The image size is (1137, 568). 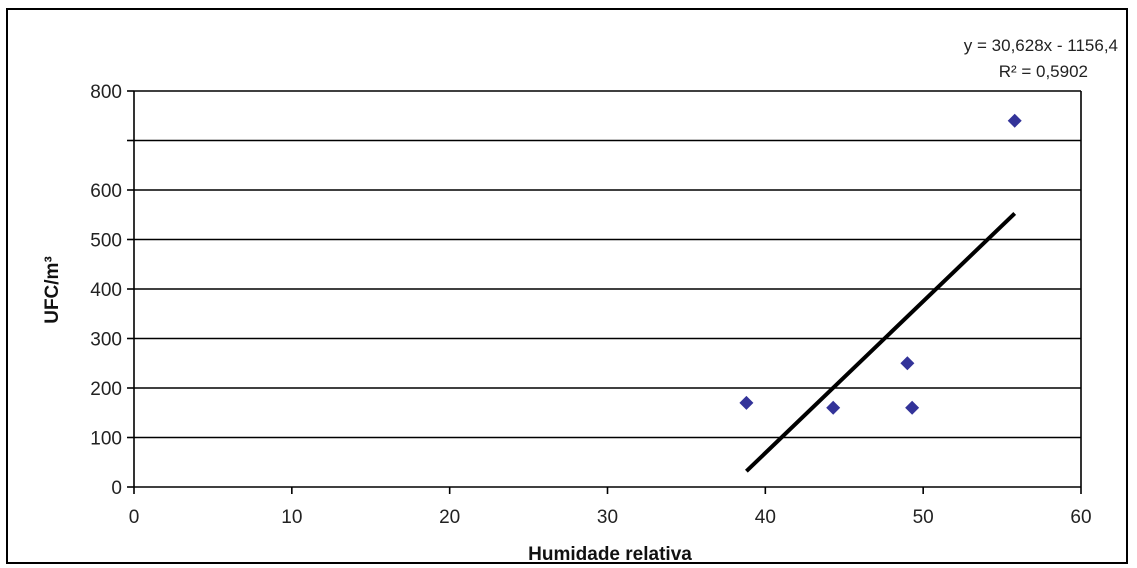 I want to click on r-squared-label: R² = 0,5902, so click(x=1043, y=71).